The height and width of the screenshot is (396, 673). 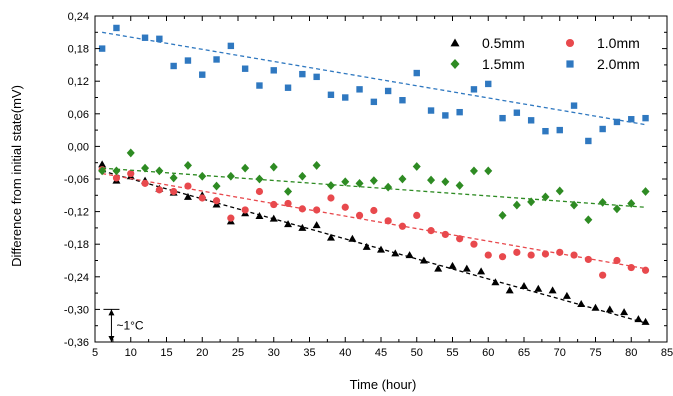 I want to click on trend-line, so click(x=374, y=187).